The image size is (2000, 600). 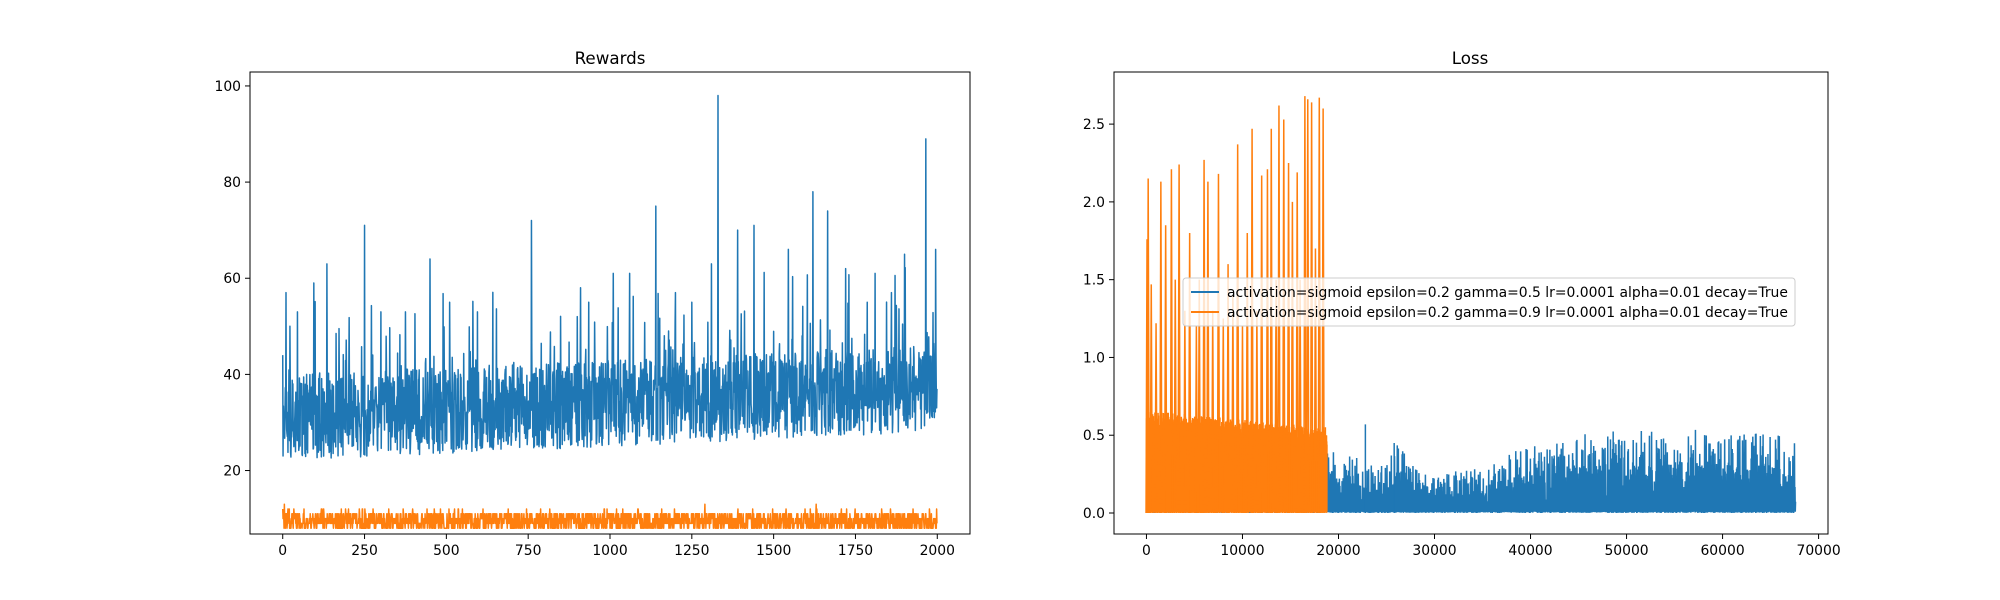 What do you see at coordinates (610, 58) in the screenshot?
I see `rewards-title: Rewards` at bounding box center [610, 58].